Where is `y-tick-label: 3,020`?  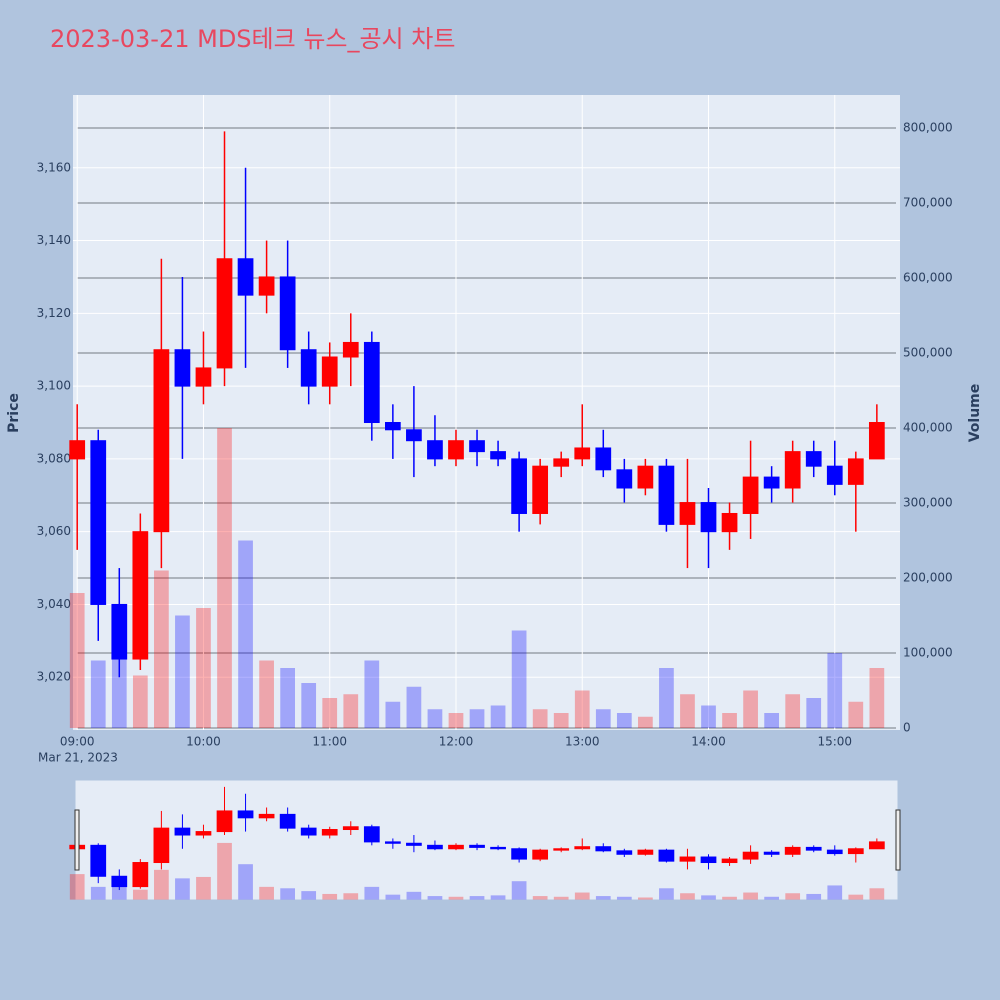 y-tick-label: 3,020 is located at coordinates (54, 677).